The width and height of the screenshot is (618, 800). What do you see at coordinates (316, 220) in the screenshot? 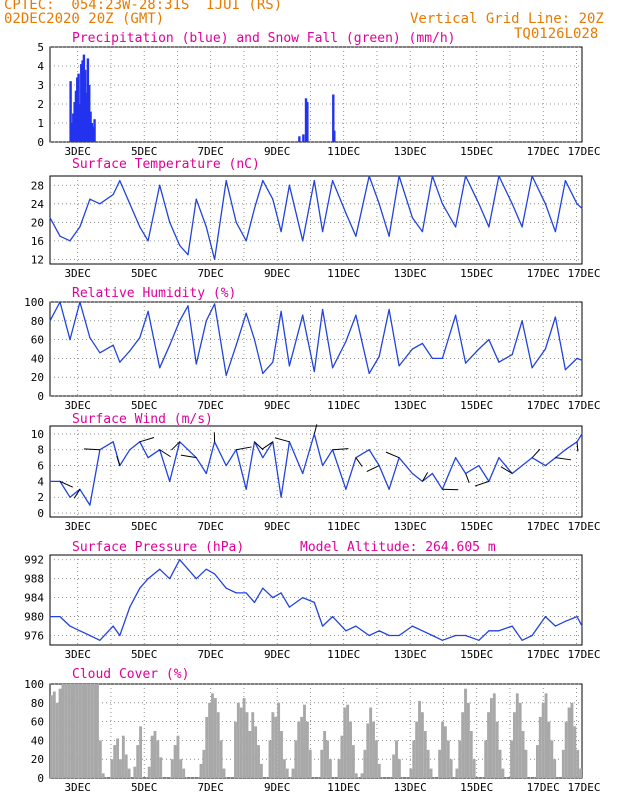
I see `panel-1-frame` at bounding box center [316, 220].